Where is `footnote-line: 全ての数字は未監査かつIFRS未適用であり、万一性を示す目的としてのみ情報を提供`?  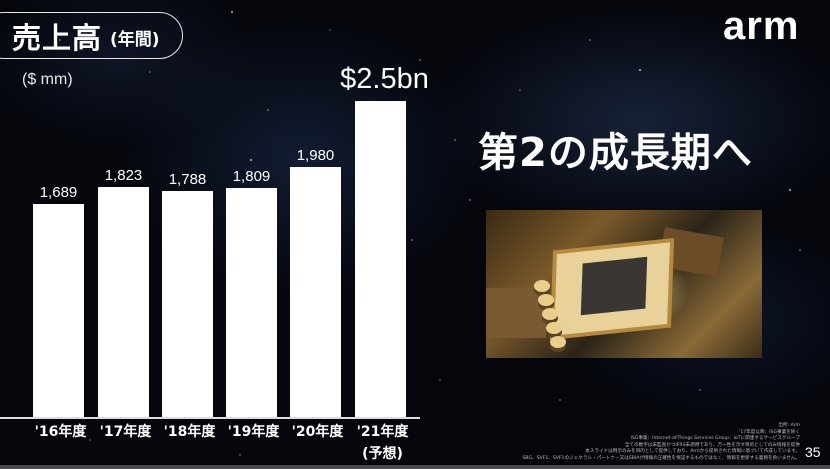 footnote-line: 全ての数字は未監査かつIFRS未適用であり、万一性を示す目的としてのみ情報を提供 is located at coordinates (712, 445).